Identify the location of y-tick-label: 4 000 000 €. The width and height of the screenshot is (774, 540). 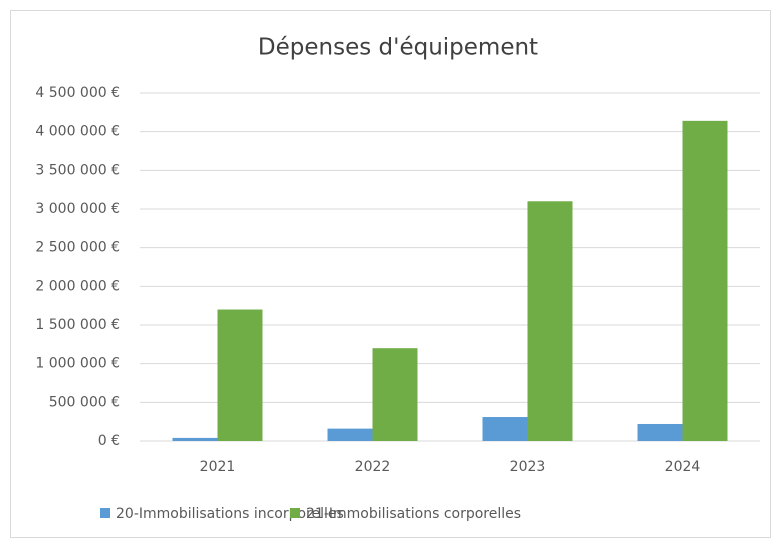
(77, 132).